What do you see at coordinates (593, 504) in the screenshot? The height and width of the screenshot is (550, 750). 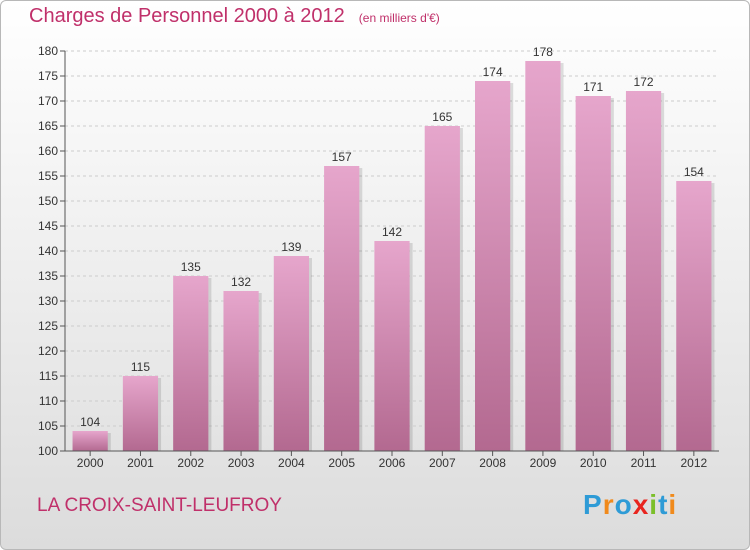 I see `logo-letter: P` at bounding box center [593, 504].